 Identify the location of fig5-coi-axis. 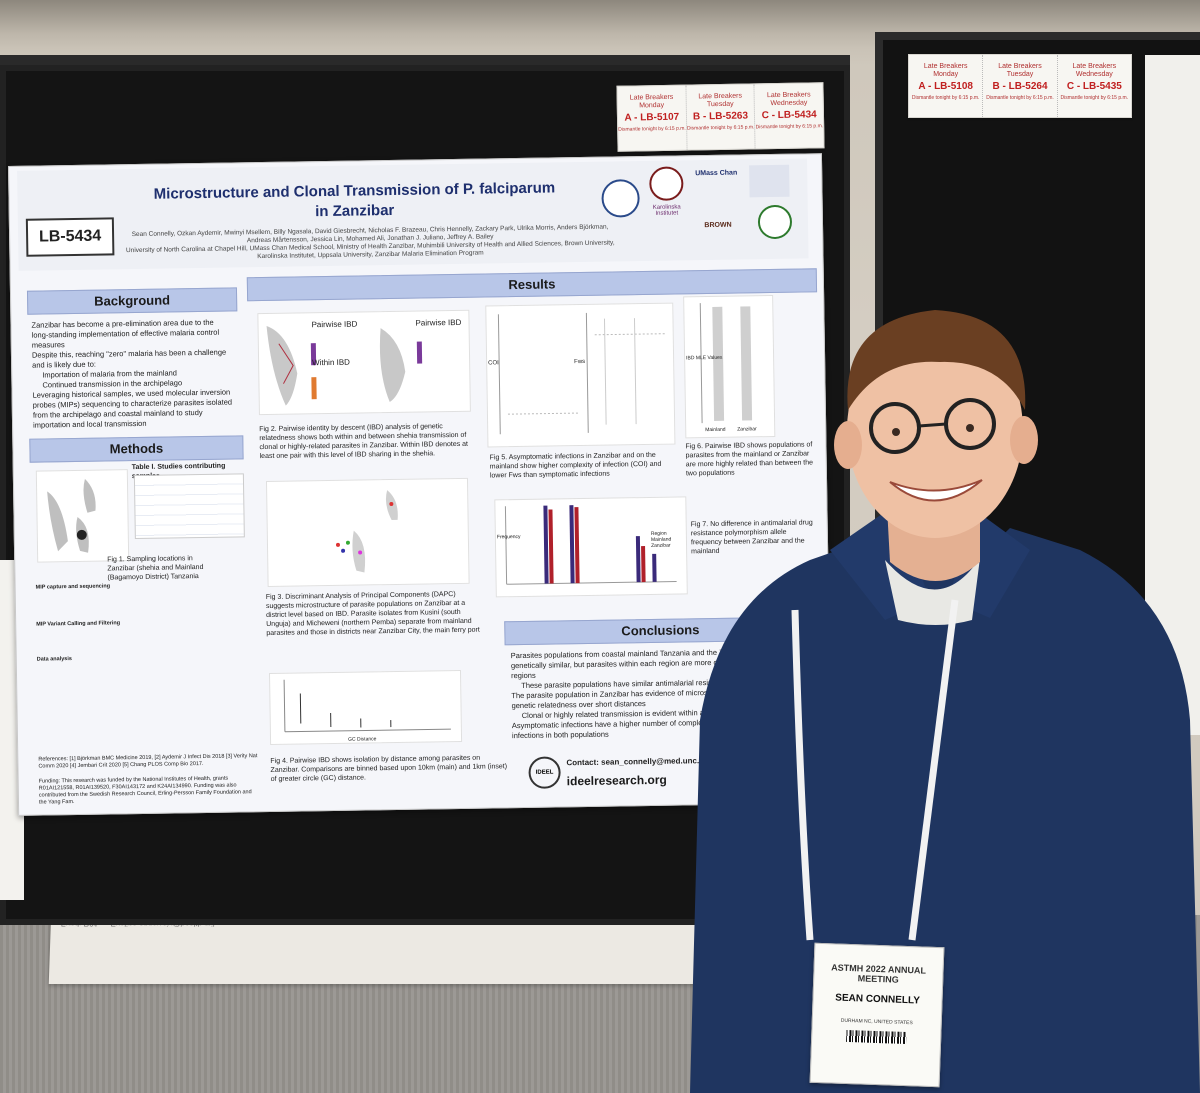
(499, 374).